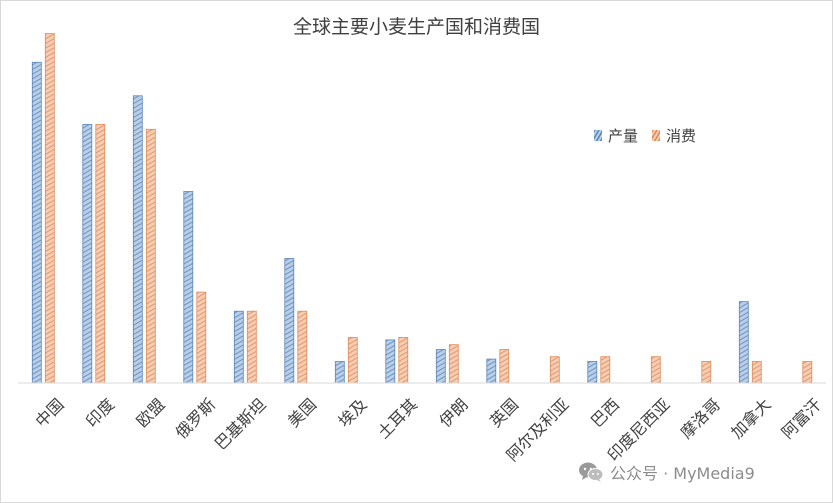 The image size is (833, 503). What do you see at coordinates (50, 413) in the screenshot?
I see `x-tick-label: 中国` at bounding box center [50, 413].